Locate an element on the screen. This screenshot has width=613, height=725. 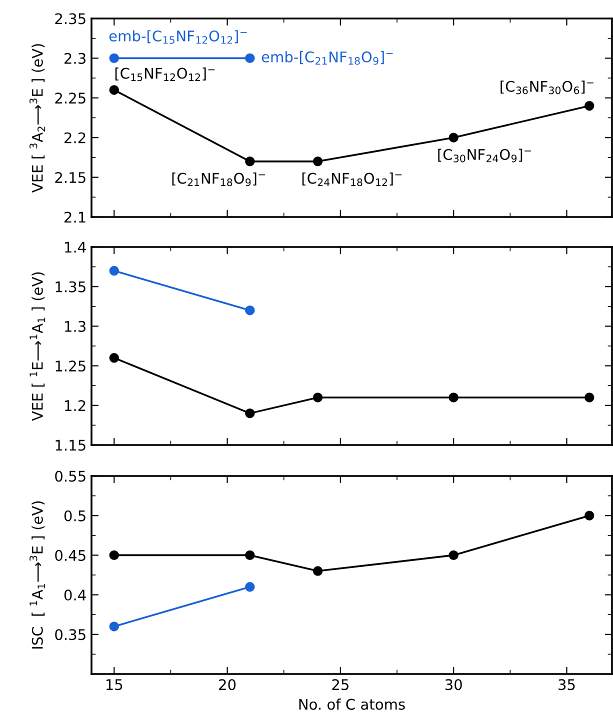
y-axis-title: VEE [ $^{3}$A$_{2}$⟶$^{3}$E ] (eV) is located at coordinates (38, 118).